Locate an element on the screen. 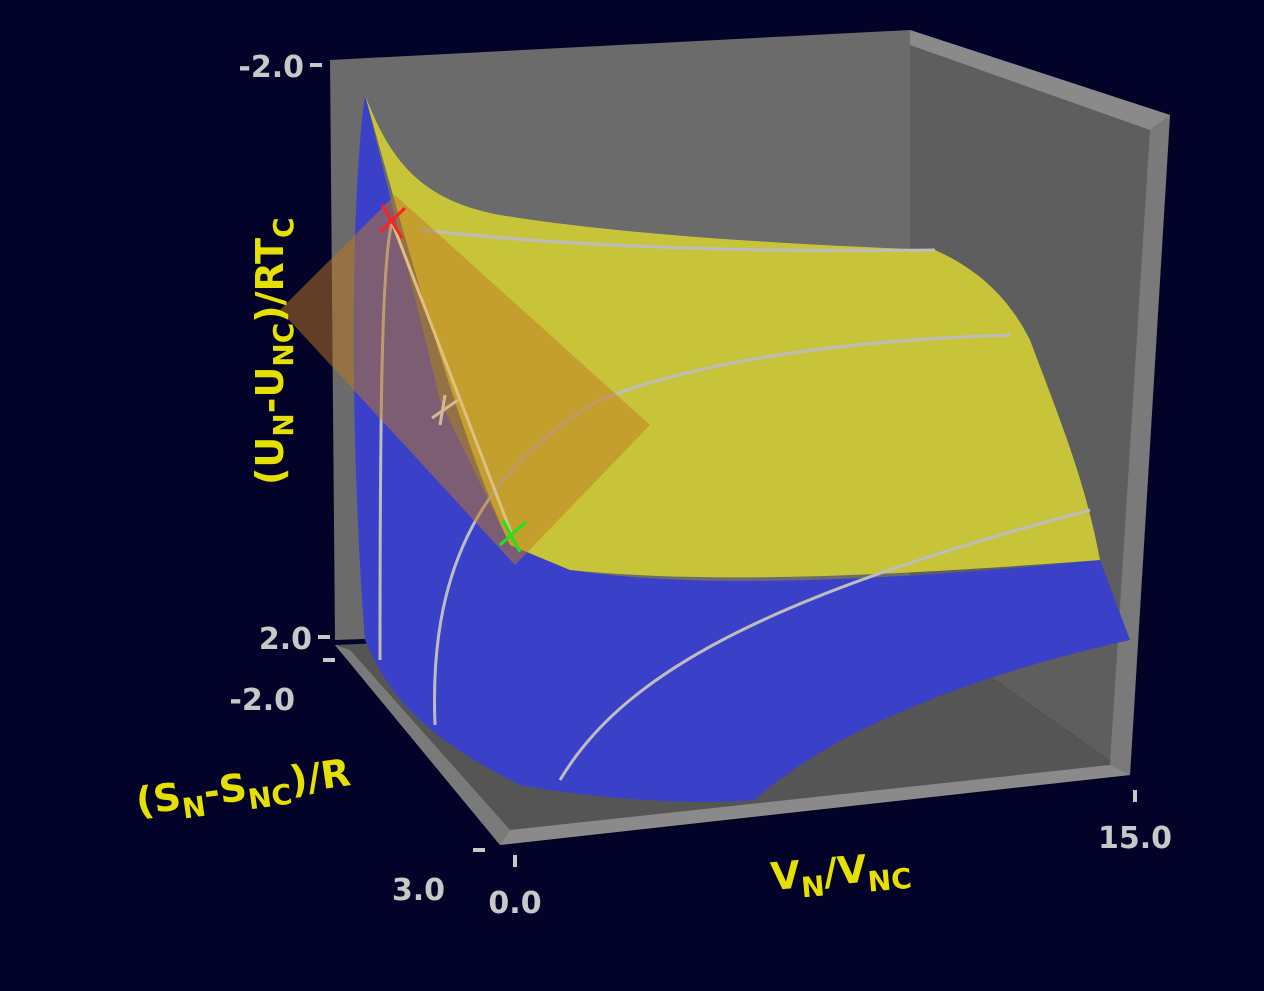 Image resolution: width=1264 pixels, height=991 pixels. title-part: /V is located at coordinates (846, 871).